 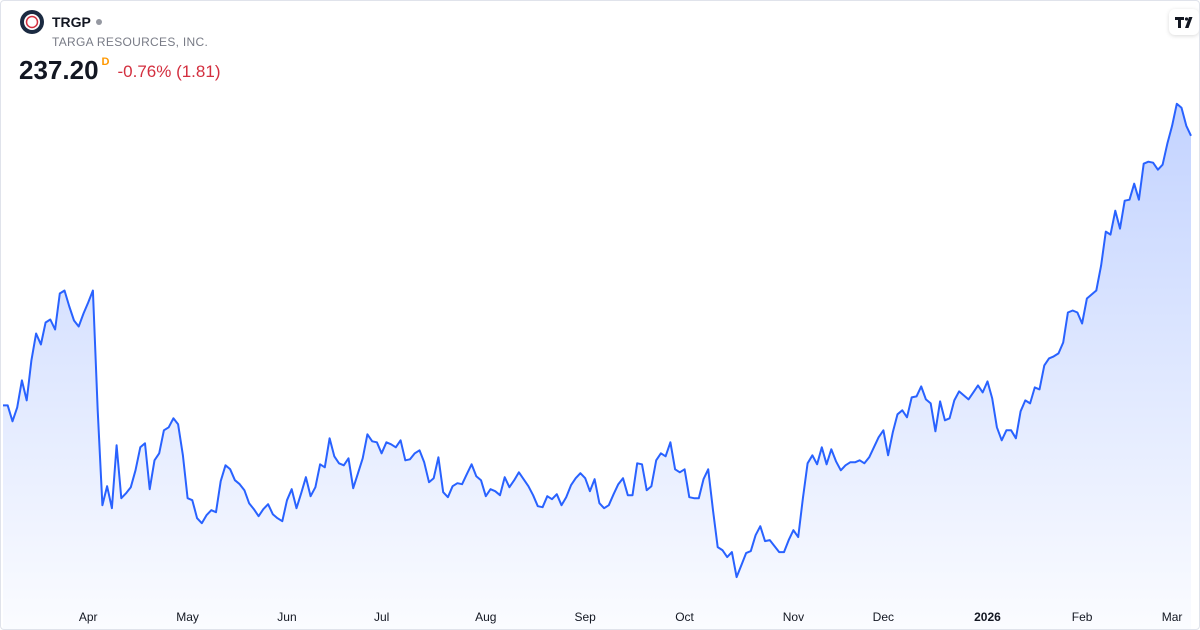 I want to click on x-tick-label: Dec, so click(x=883, y=617).